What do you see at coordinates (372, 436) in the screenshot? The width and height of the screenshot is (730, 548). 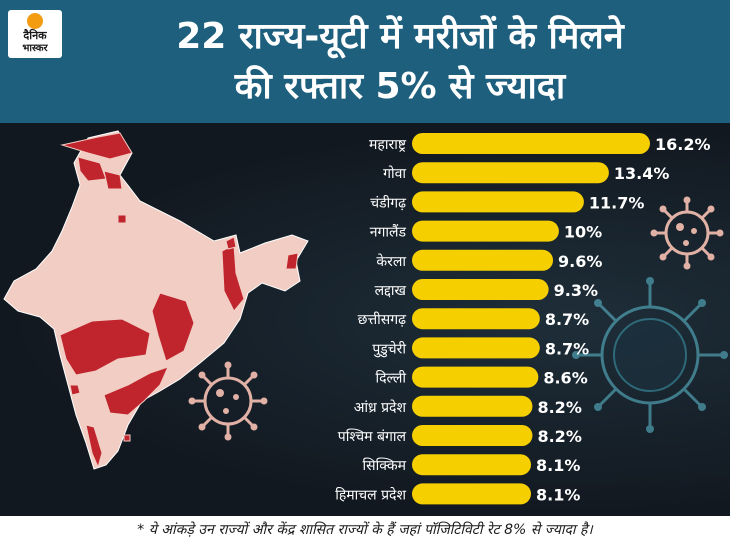 I see `category-label: पश्चिम बंगाल` at bounding box center [372, 436].